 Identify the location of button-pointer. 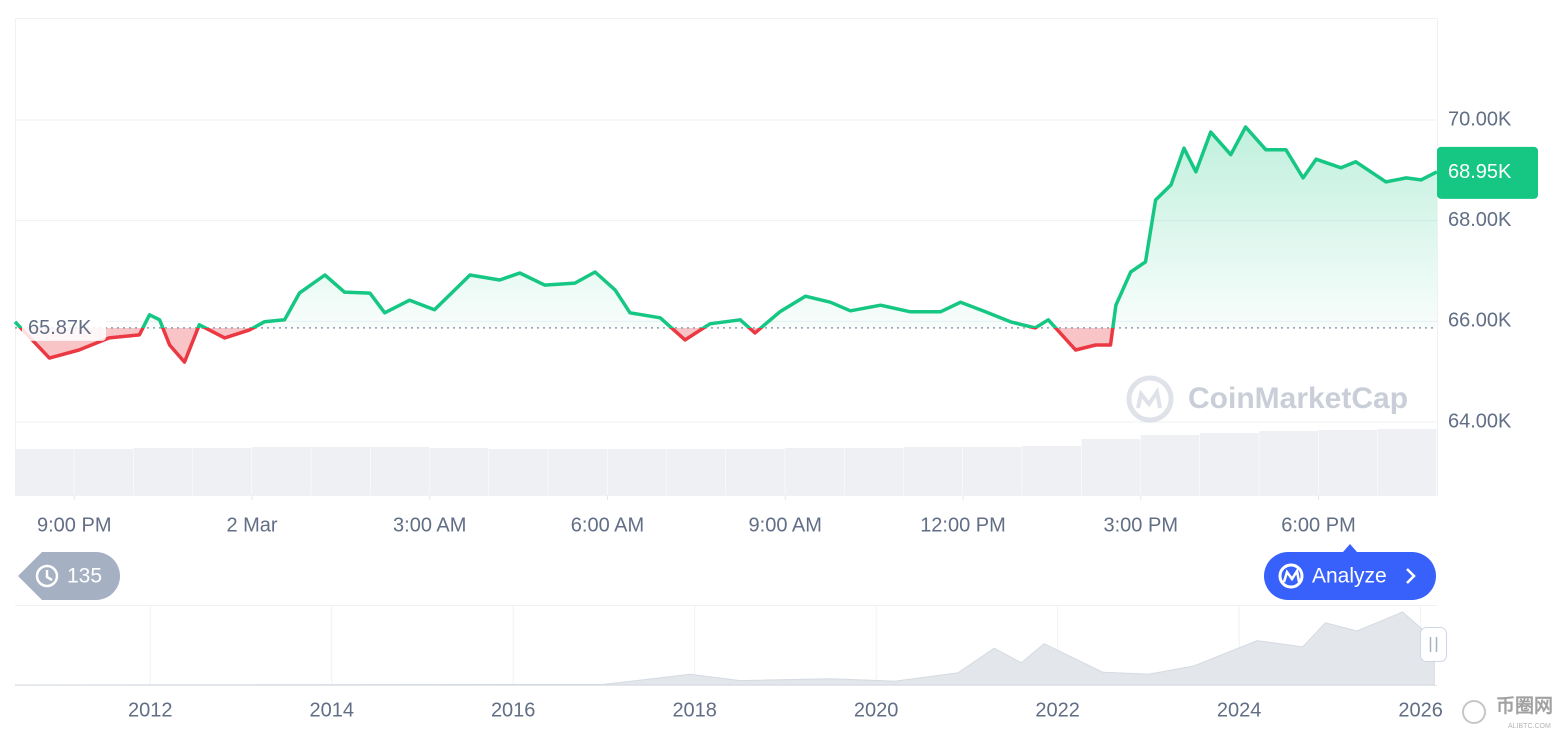
(1350, 548).